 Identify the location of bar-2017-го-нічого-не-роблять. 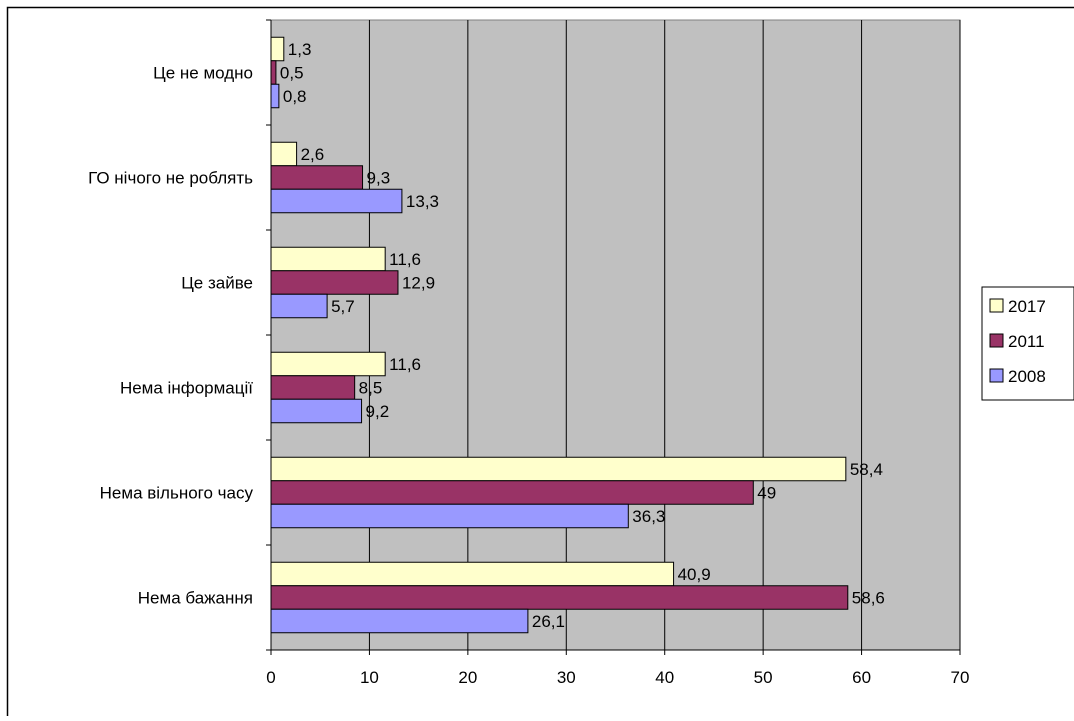
(284, 154).